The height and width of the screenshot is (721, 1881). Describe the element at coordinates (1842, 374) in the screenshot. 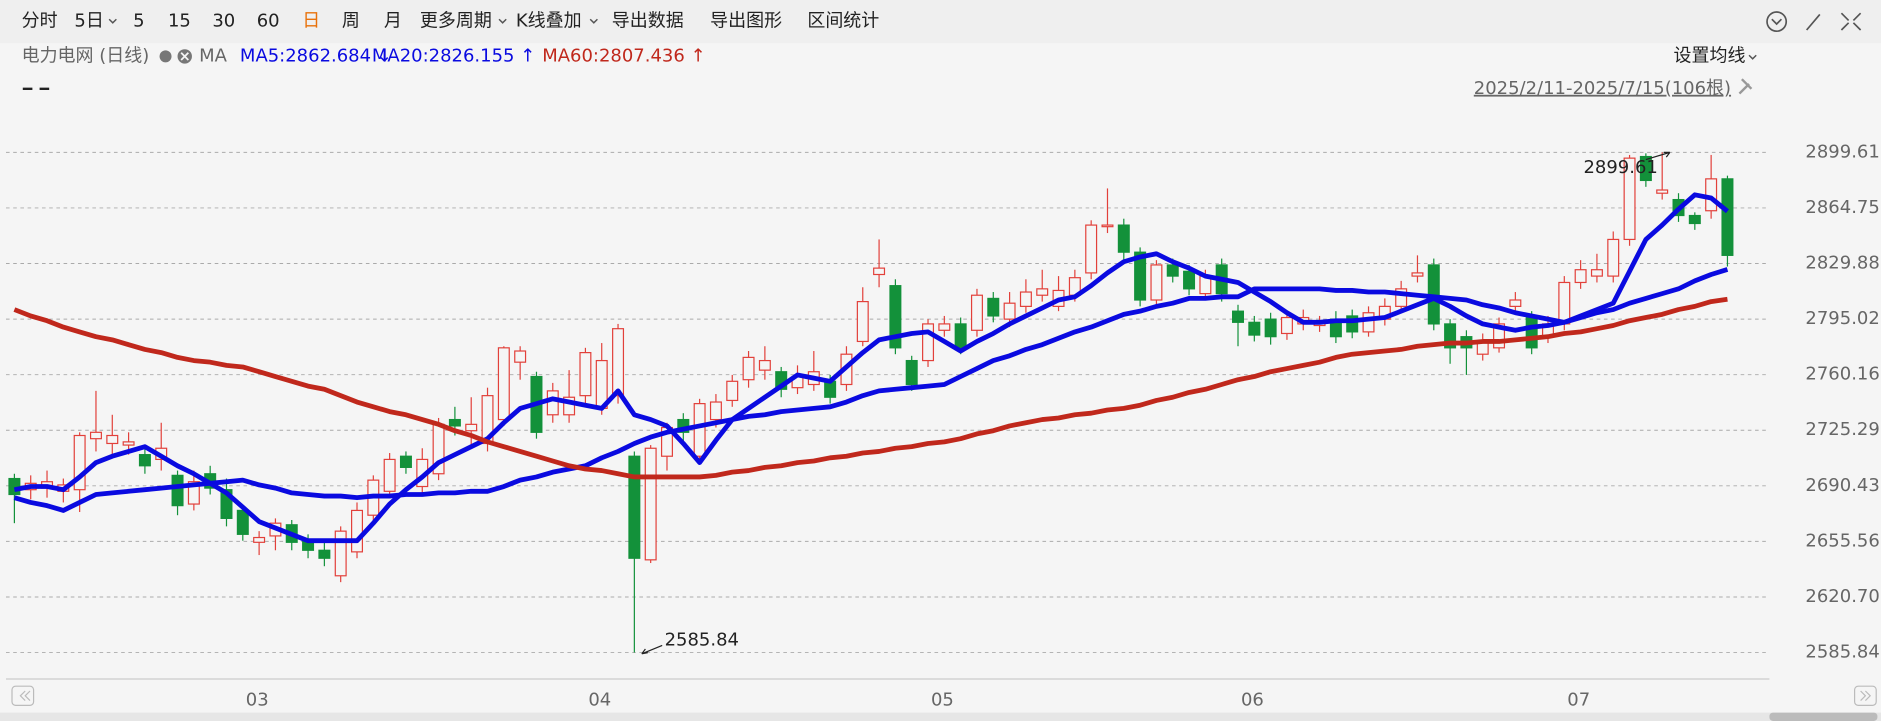

I see `y-tick-label: 2760.16` at that location.